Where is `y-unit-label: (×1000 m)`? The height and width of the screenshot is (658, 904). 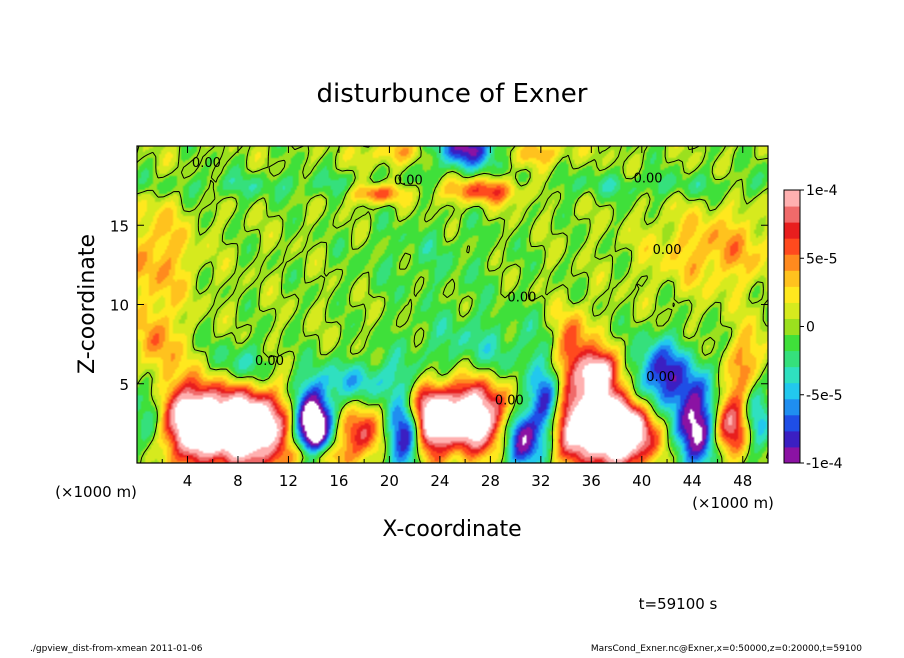 y-unit-label: (×1000 m) is located at coordinates (96, 492).